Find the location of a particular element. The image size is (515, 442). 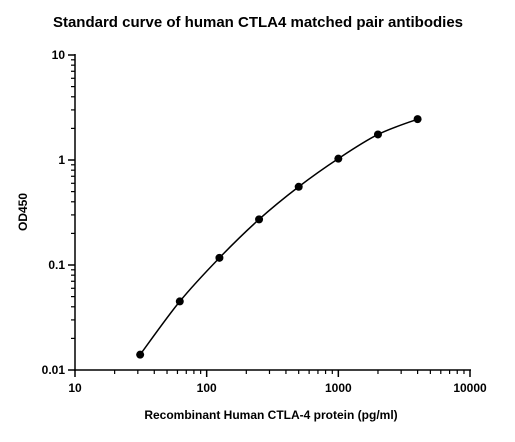

x-axis-label: Recombinant Human CTLA-4 protein (pg/ml) is located at coordinates (270, 415).